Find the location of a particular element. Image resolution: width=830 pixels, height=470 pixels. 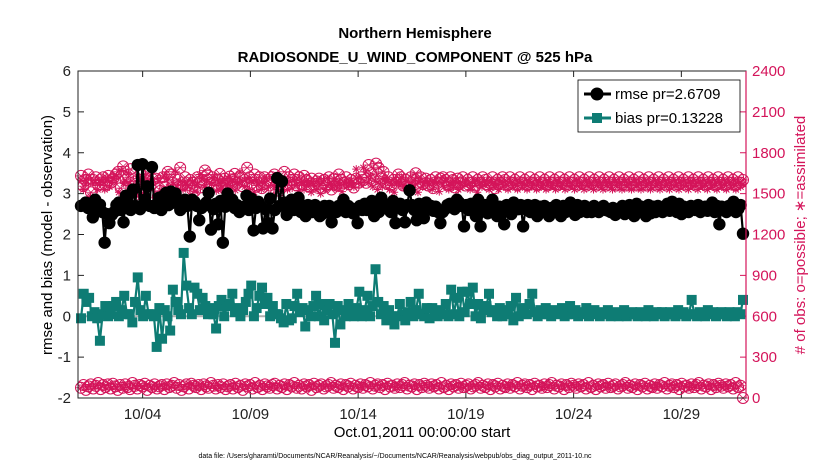

y-right-tick-label: 0 is located at coordinates (756, 398).